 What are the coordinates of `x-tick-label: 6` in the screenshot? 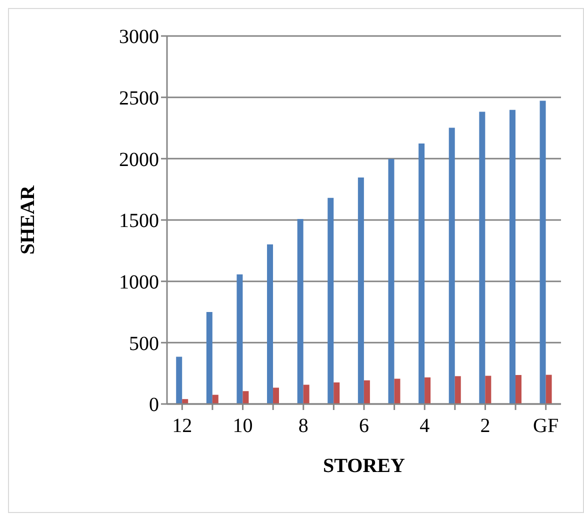 It's located at (364, 426).